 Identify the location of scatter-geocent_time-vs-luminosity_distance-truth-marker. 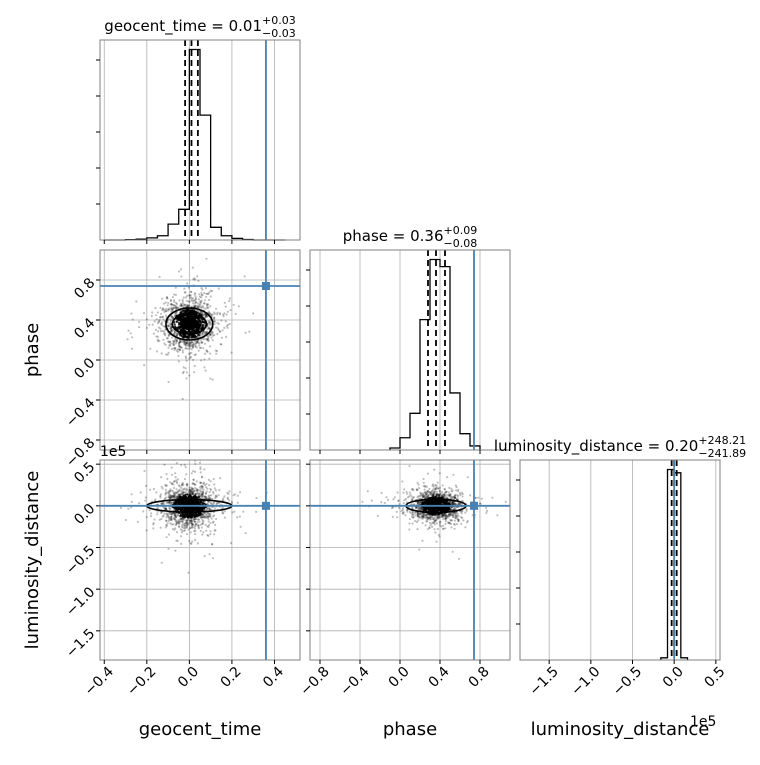
(265, 505).